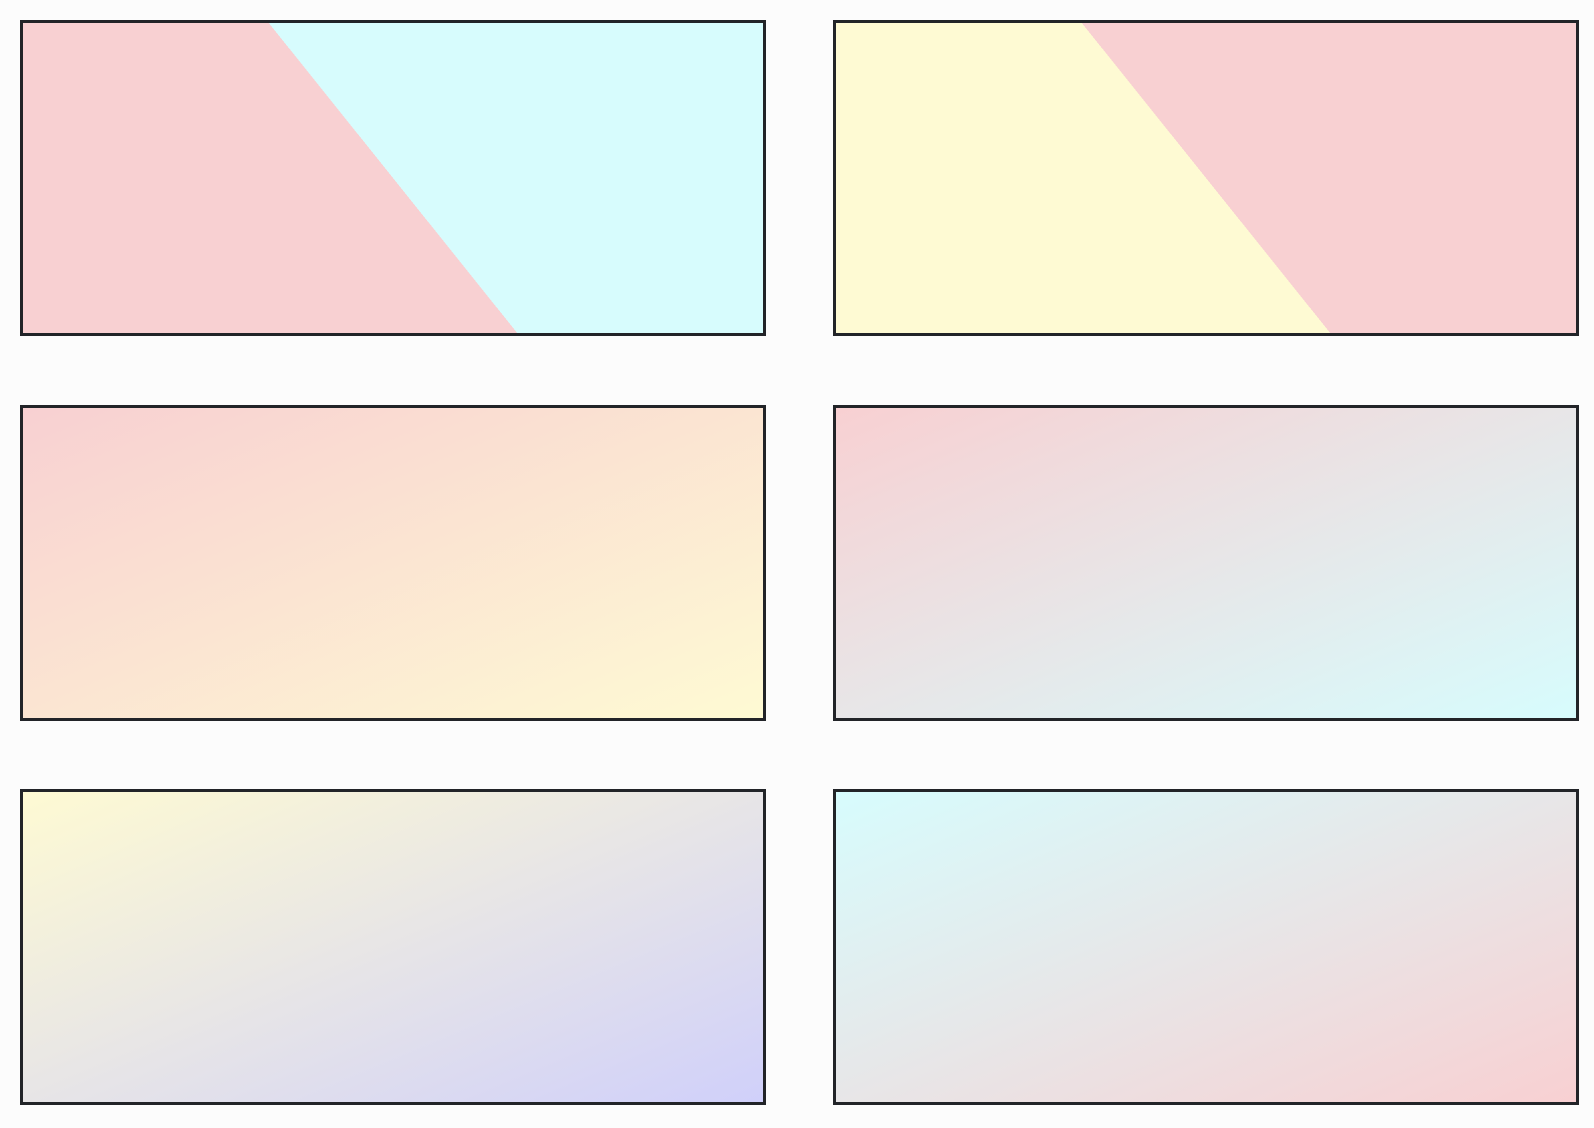 The image size is (1594, 1128). What do you see at coordinates (393, 563) in the screenshot?
I see `color-swatch-pink-yellow-gradient` at bounding box center [393, 563].